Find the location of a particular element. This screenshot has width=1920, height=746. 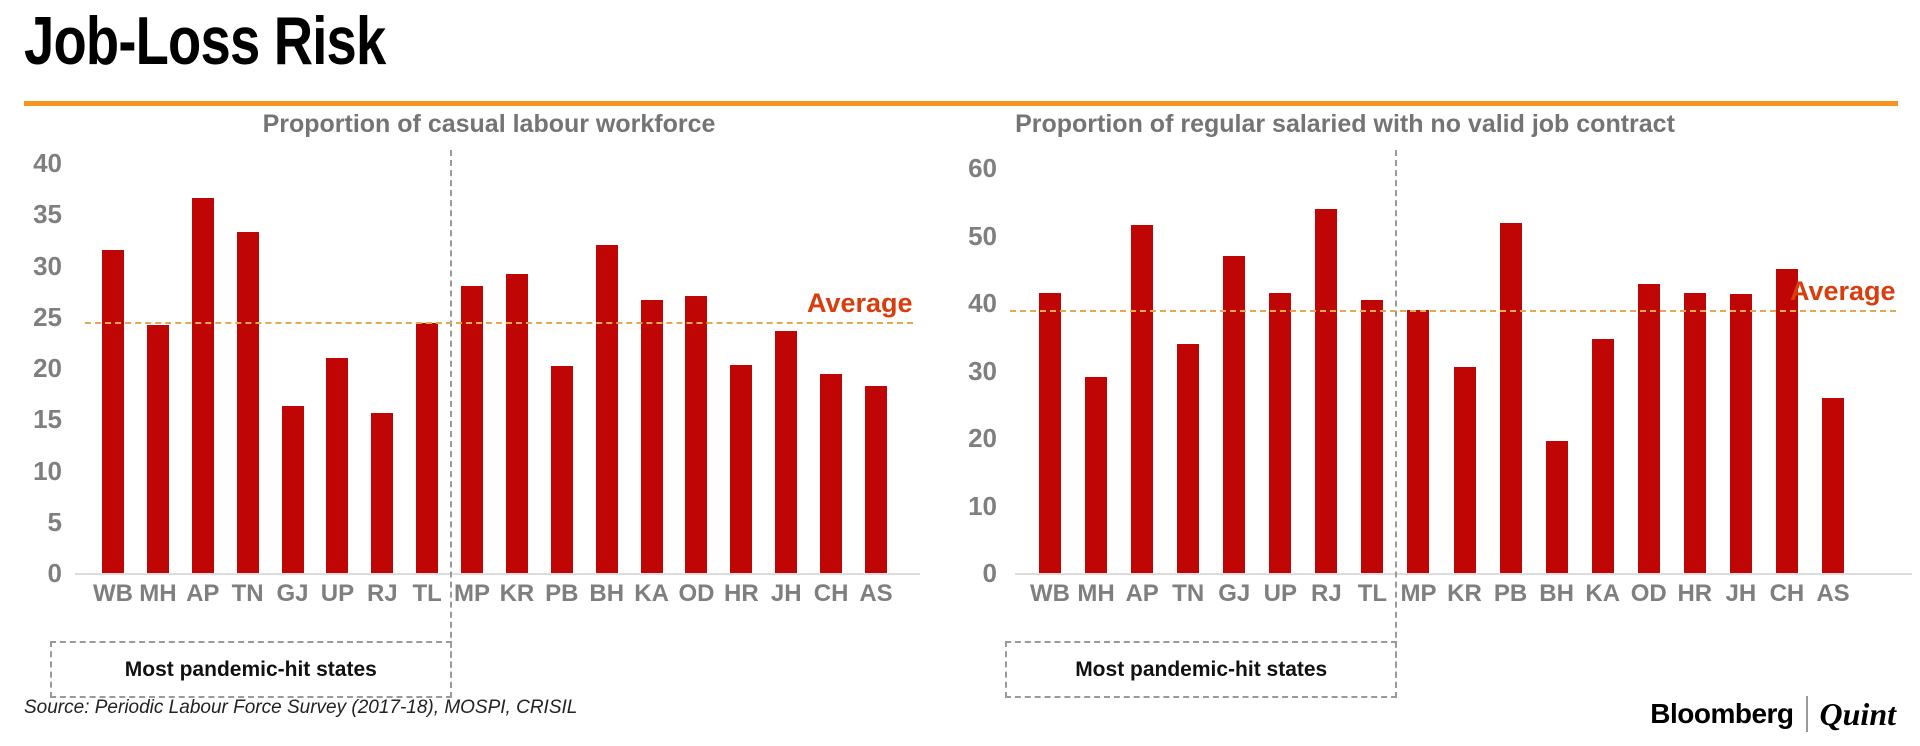

y-tick-15: 15 is located at coordinates (47, 419).